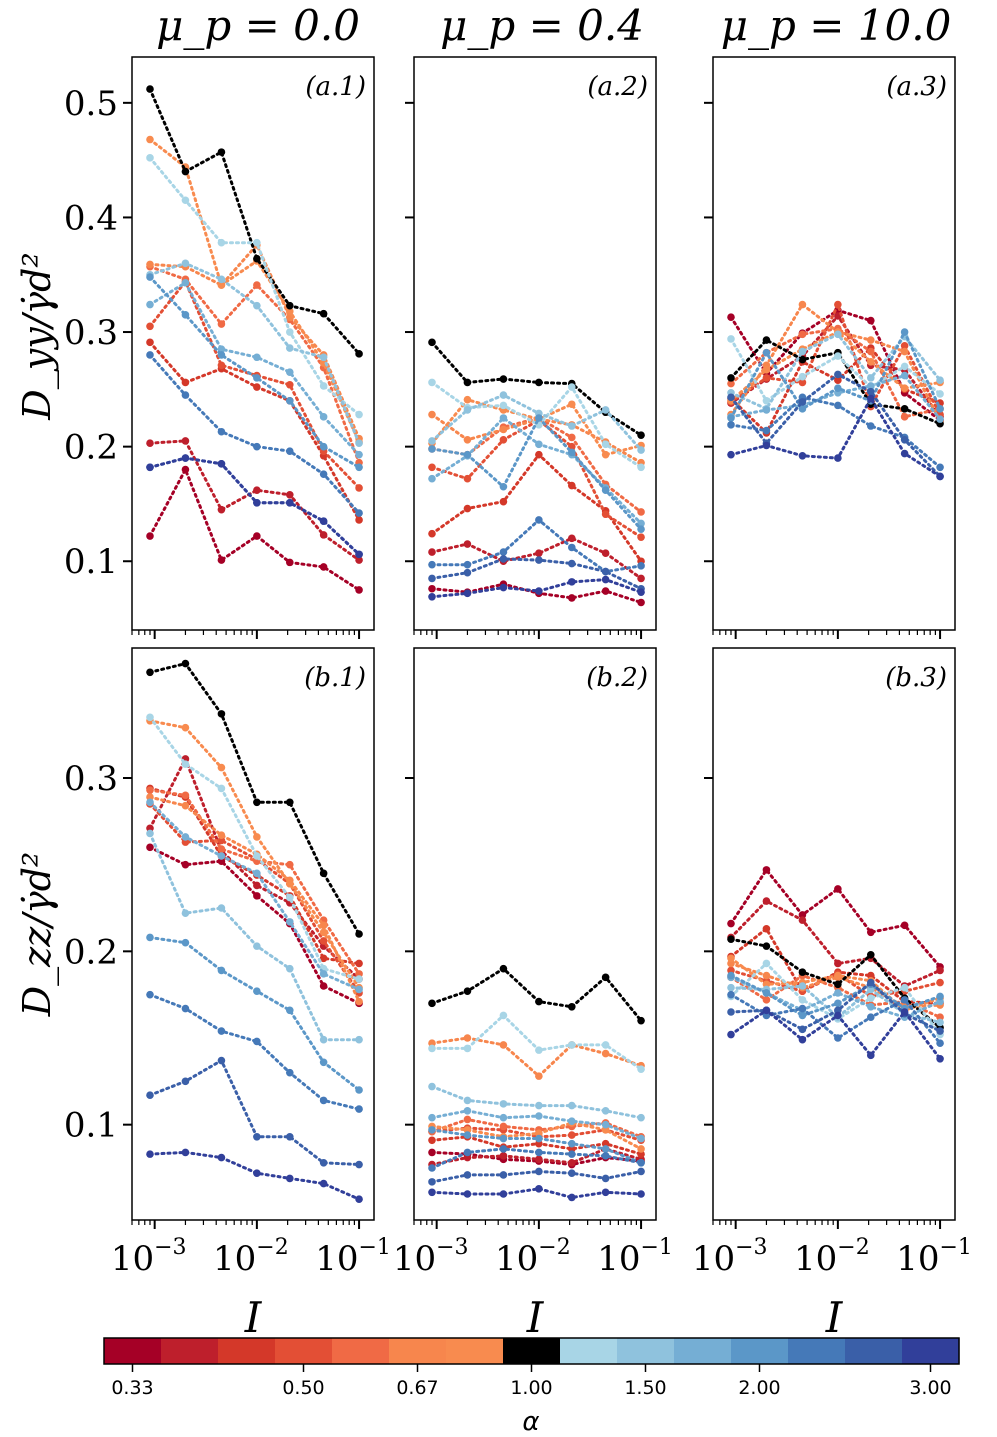  I want to click on series-line-alpha-1.50, so click(254, 353).